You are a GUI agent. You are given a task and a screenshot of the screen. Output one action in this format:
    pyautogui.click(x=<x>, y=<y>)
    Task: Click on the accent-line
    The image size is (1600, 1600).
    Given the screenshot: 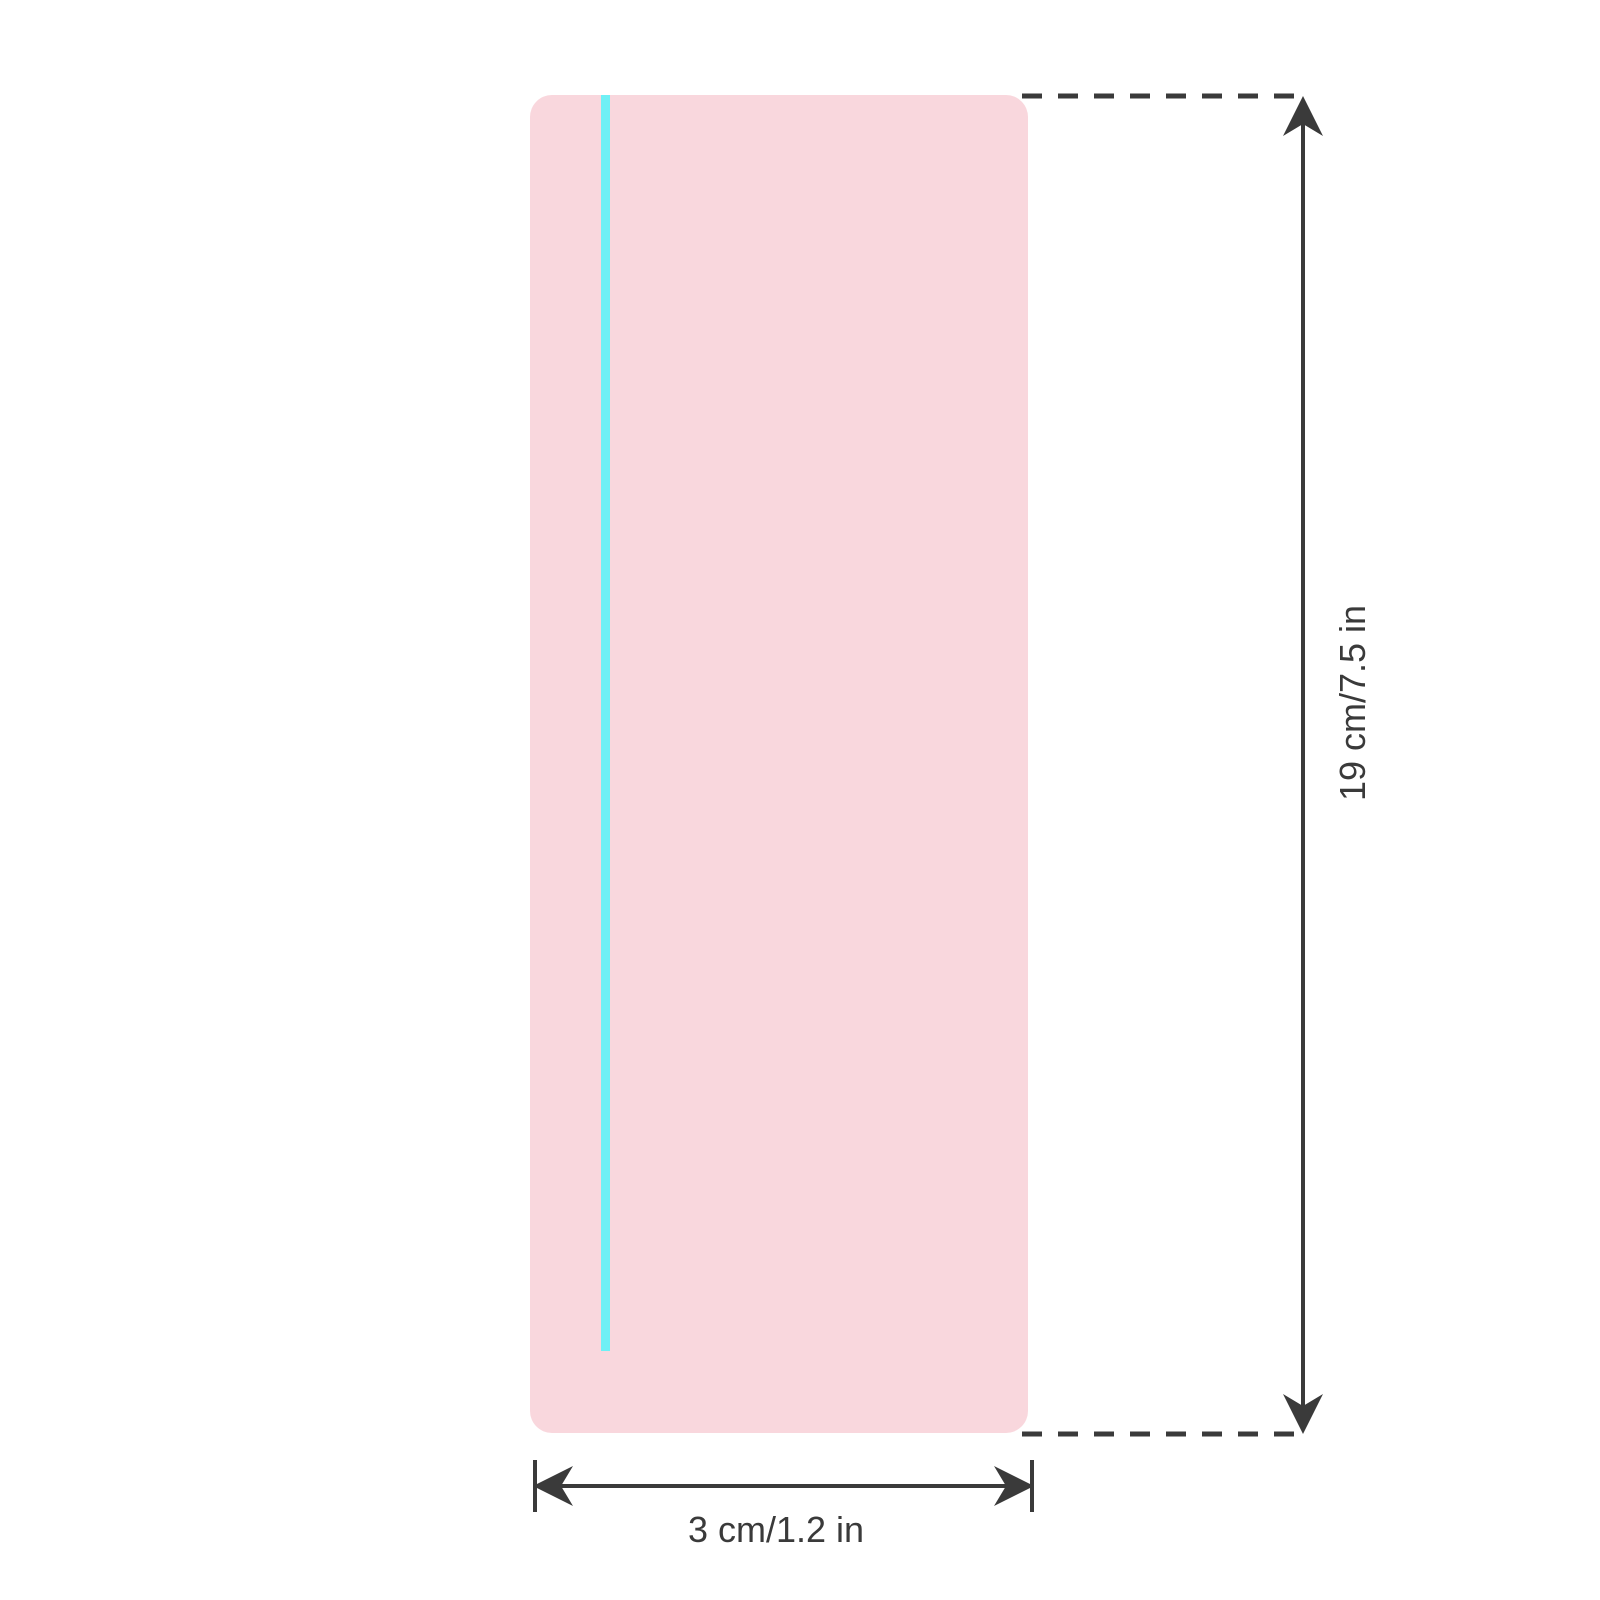 What is the action you would take?
    pyautogui.click(x=605, y=723)
    